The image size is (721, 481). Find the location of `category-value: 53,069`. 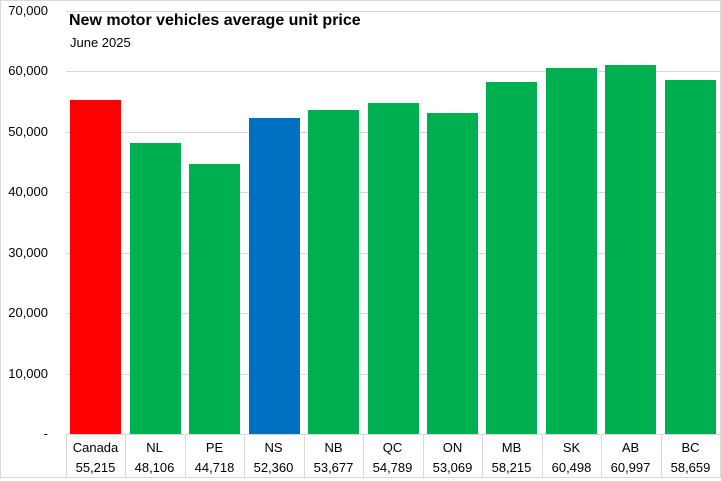

category-value: 53,069 is located at coordinates (452, 467).